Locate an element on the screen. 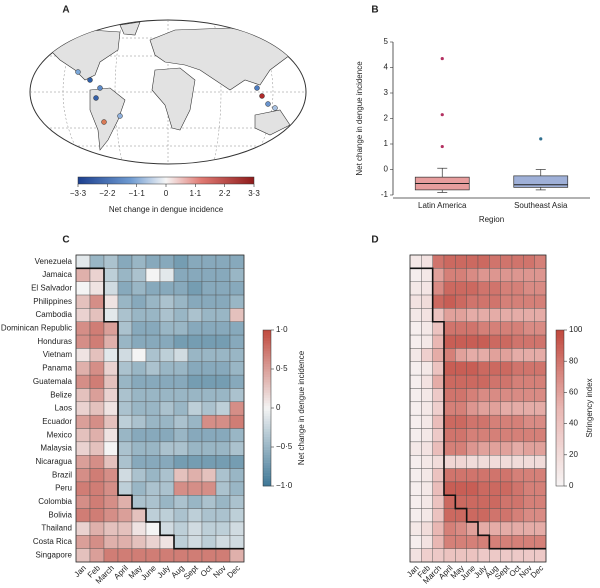  heatmap-frame is located at coordinates (478, 408).